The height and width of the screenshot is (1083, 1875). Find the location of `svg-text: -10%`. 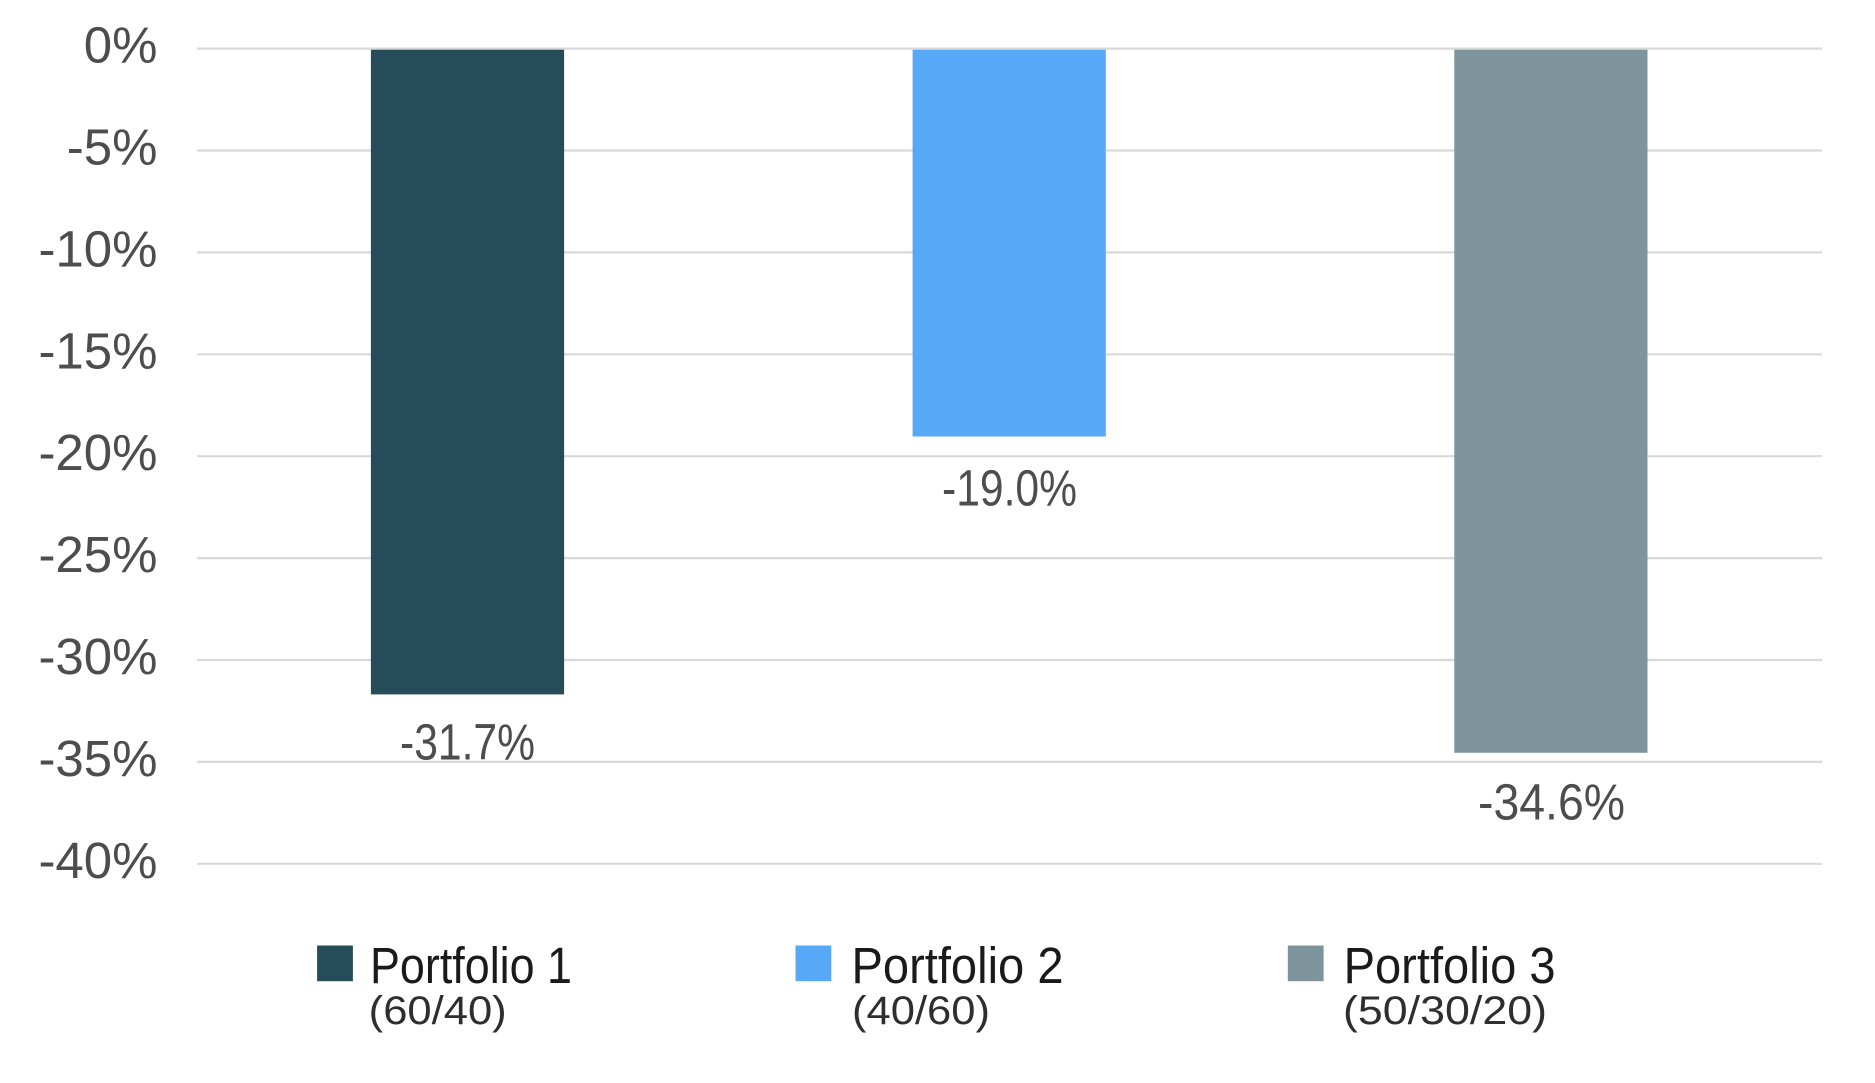

svg-text: -10% is located at coordinates (97, 248).